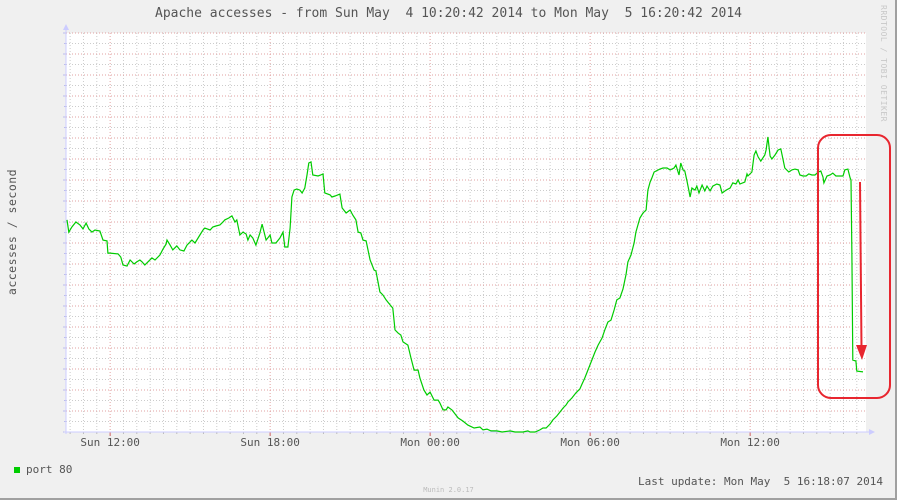 The height and width of the screenshot is (500, 897). Describe the element at coordinates (590, 442) in the screenshot. I see `x-tick-label: Mon 06:00` at that location.